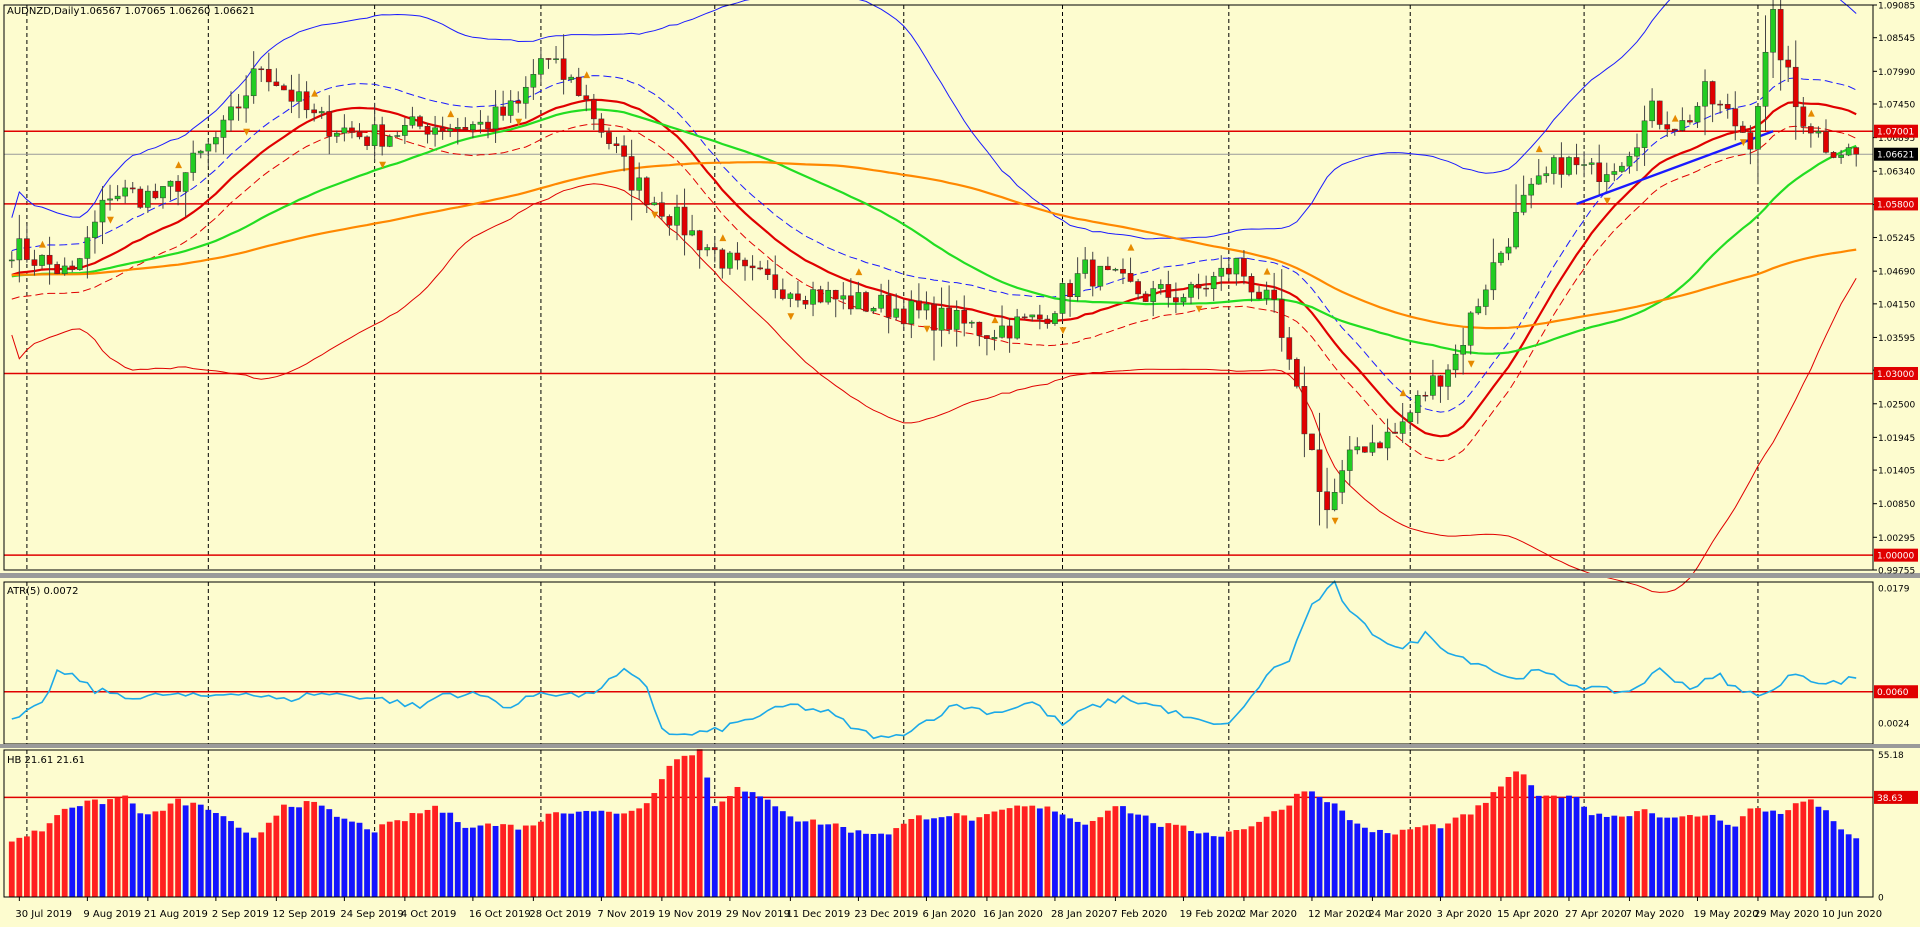 The height and width of the screenshot is (931, 1920). Describe the element at coordinates (1896, 339) in the screenshot. I see `y-tick-label: 1.03595` at that location.